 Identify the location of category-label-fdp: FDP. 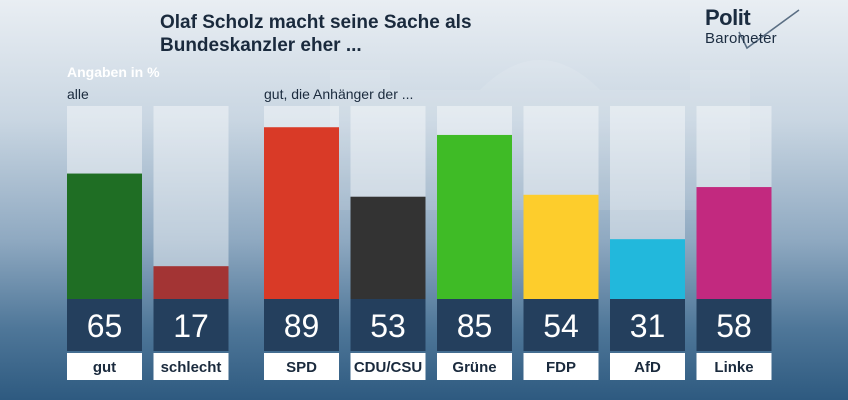
(561, 367).